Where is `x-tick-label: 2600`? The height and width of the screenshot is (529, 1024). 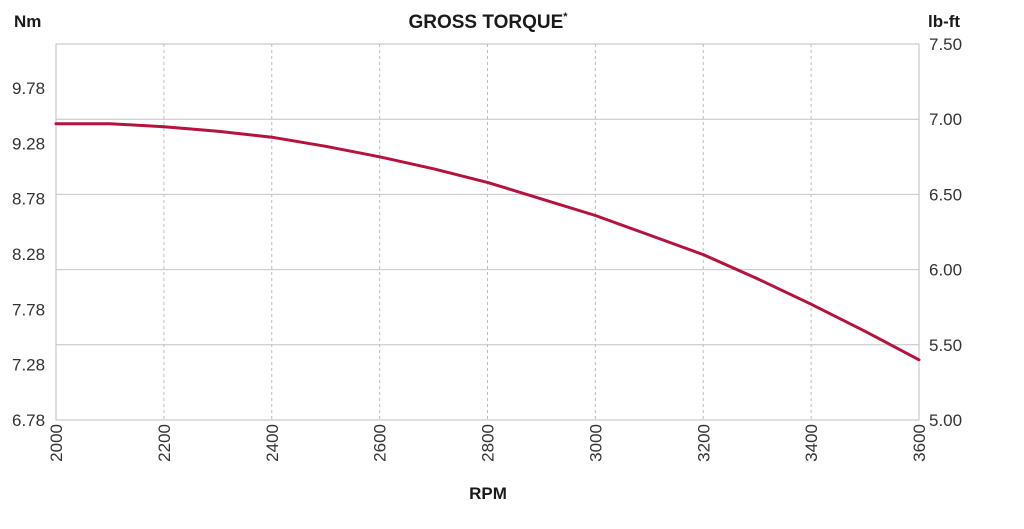 x-tick-label: 2600 is located at coordinates (380, 443).